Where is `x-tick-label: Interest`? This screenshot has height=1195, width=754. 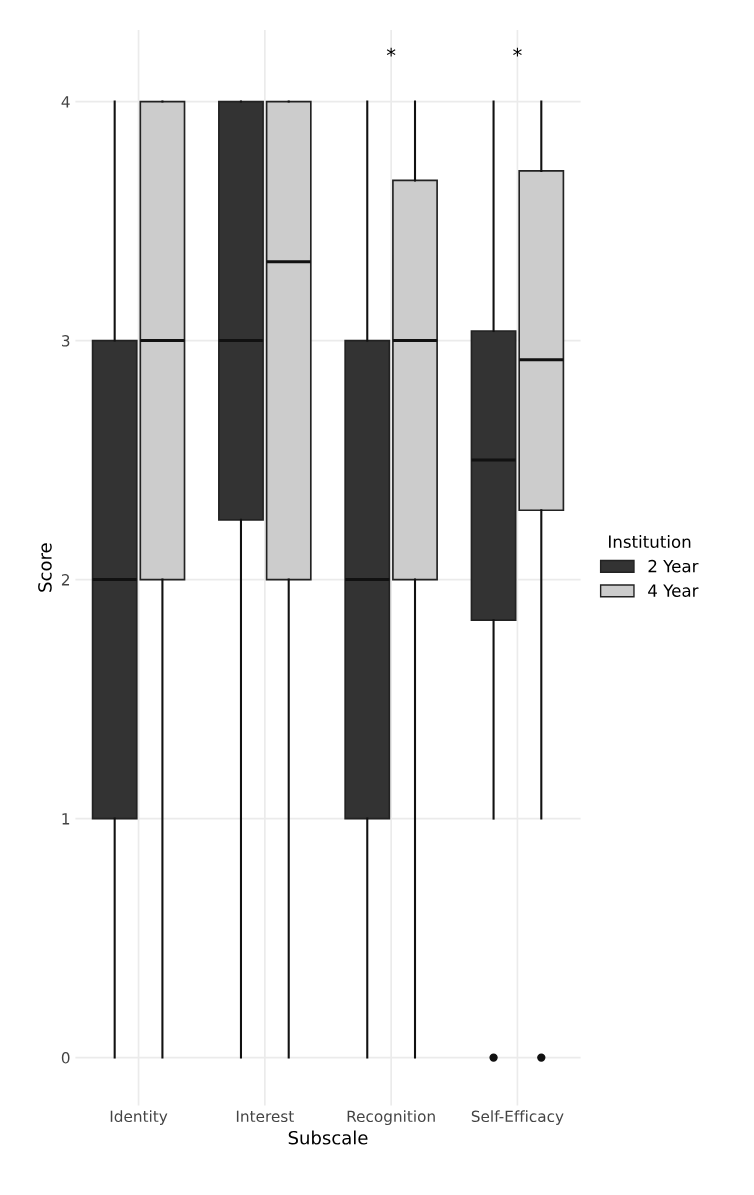 x-tick-label: Interest is located at coordinates (265, 1116).